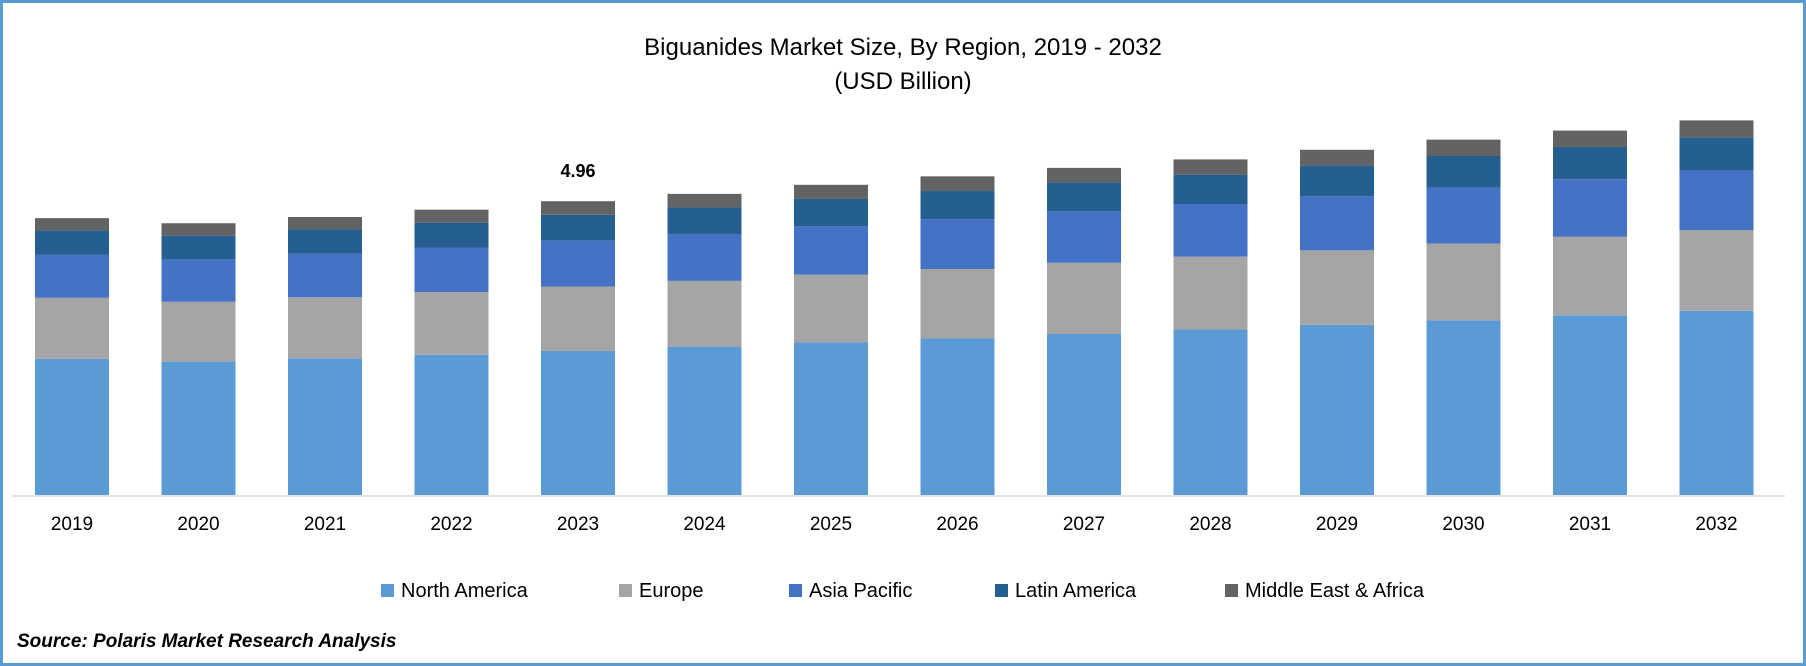  Describe the element at coordinates (198, 247) in the screenshot. I see `bar-segment-2020-latin-america` at that location.